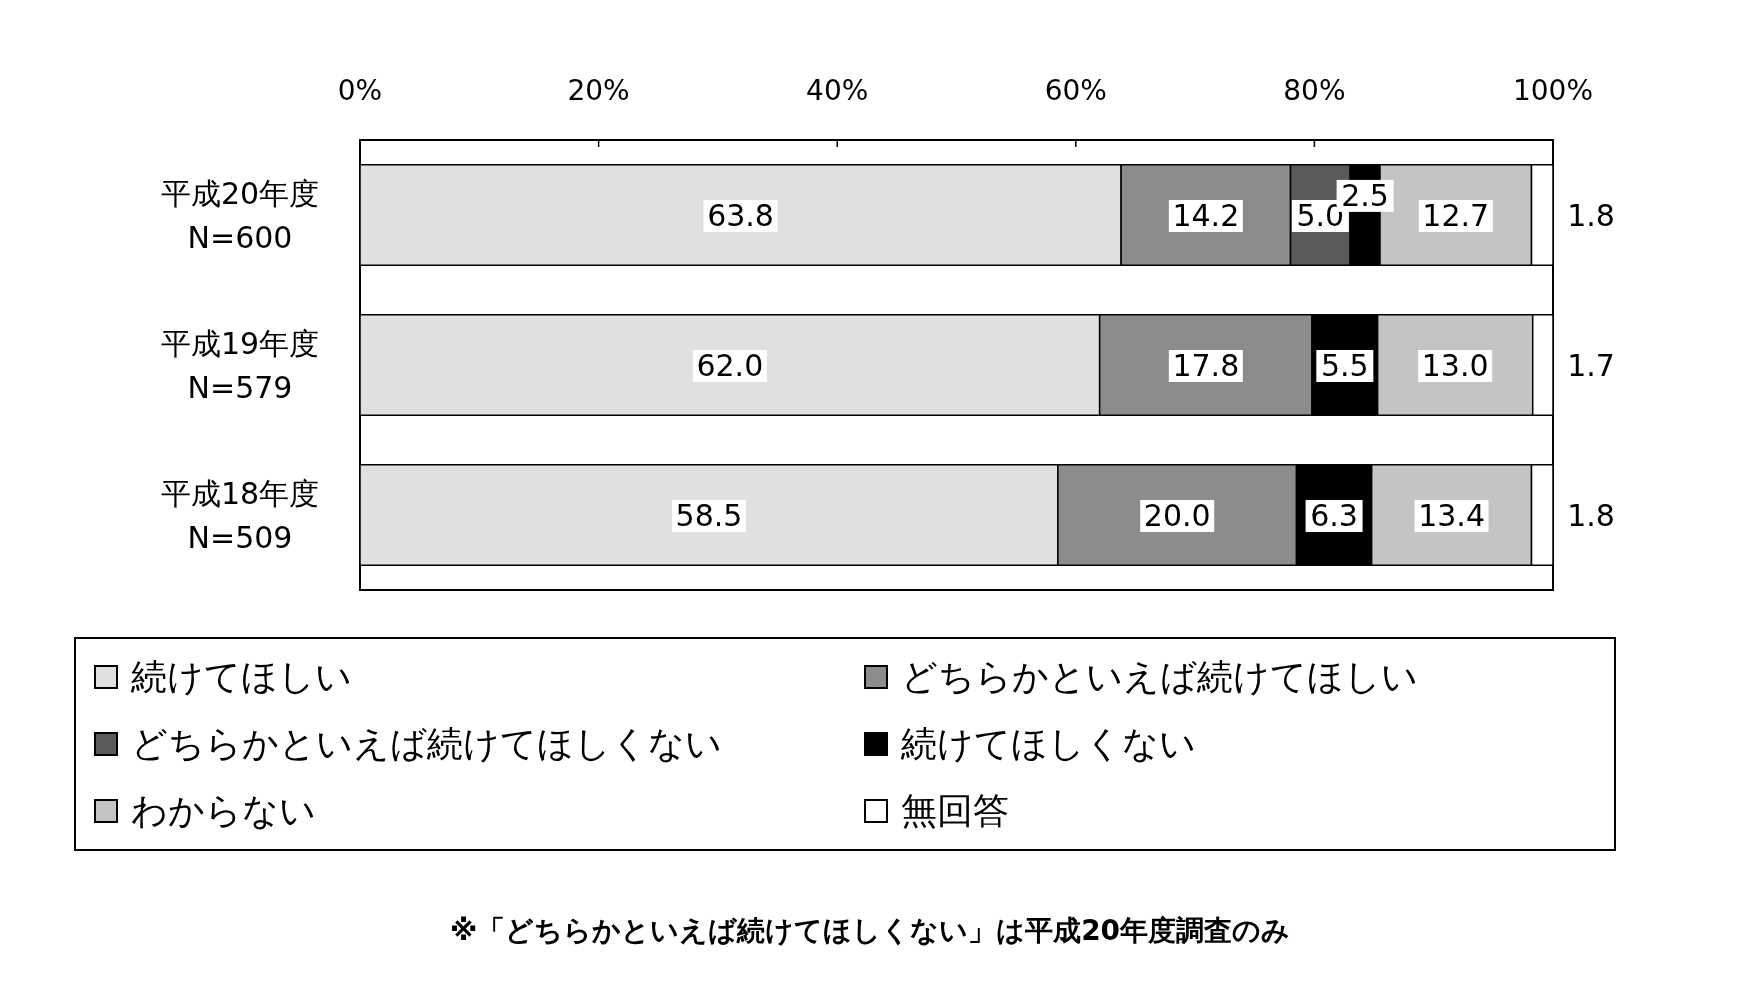 This screenshot has height=1002, width=1743. What do you see at coordinates (240, 215) in the screenshot?
I see `y-tick-label: 平成20年度 N=600` at bounding box center [240, 215].